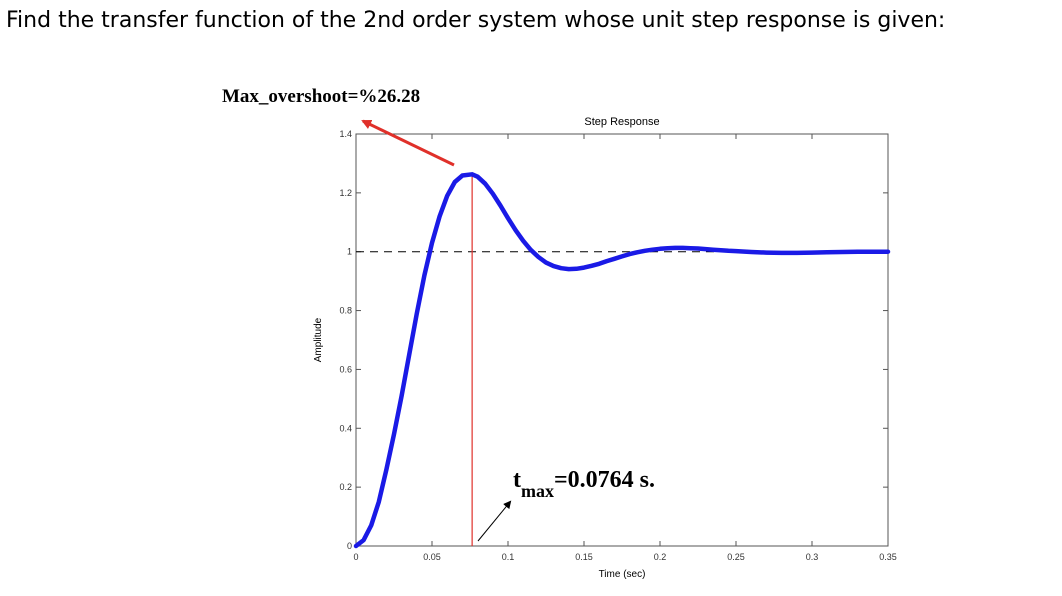 Image resolution: width=1062 pixels, height=596 pixels. Describe the element at coordinates (321, 96) in the screenshot. I see `overshoot-label: Max_overshoot=%26.28` at that location.